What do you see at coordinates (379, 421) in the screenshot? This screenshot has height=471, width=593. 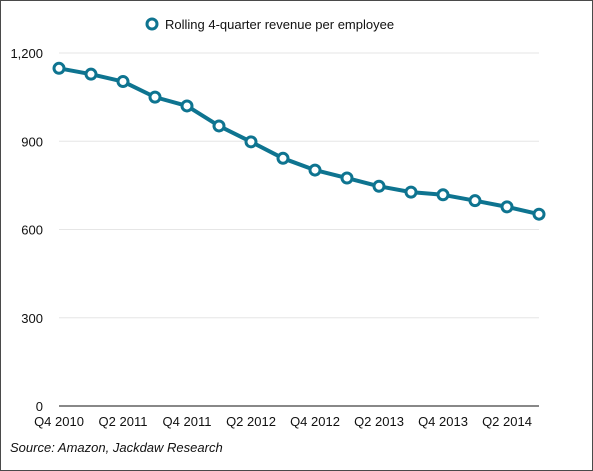 I see `x-tick-label: Q2 2013` at bounding box center [379, 421].